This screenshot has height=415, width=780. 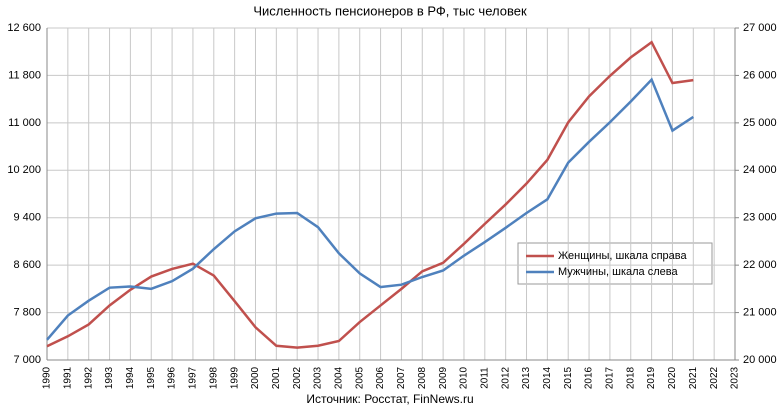 I want to click on x-tick-label: 2006, so click(x=380, y=377).